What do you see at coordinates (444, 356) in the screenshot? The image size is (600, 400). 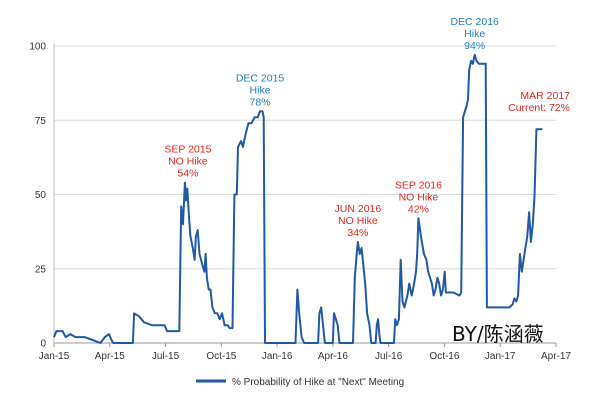 I see `x-tick-label: Oct-16` at bounding box center [444, 356].